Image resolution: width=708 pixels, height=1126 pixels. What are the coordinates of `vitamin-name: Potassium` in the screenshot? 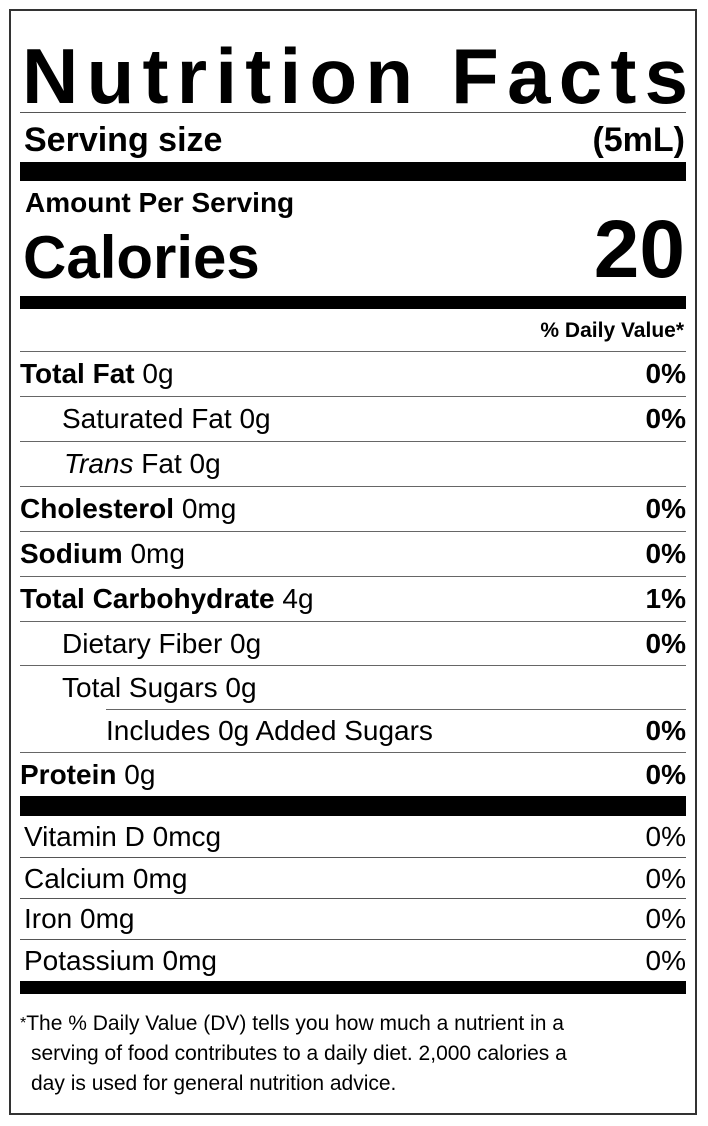 It's located at (89, 960).